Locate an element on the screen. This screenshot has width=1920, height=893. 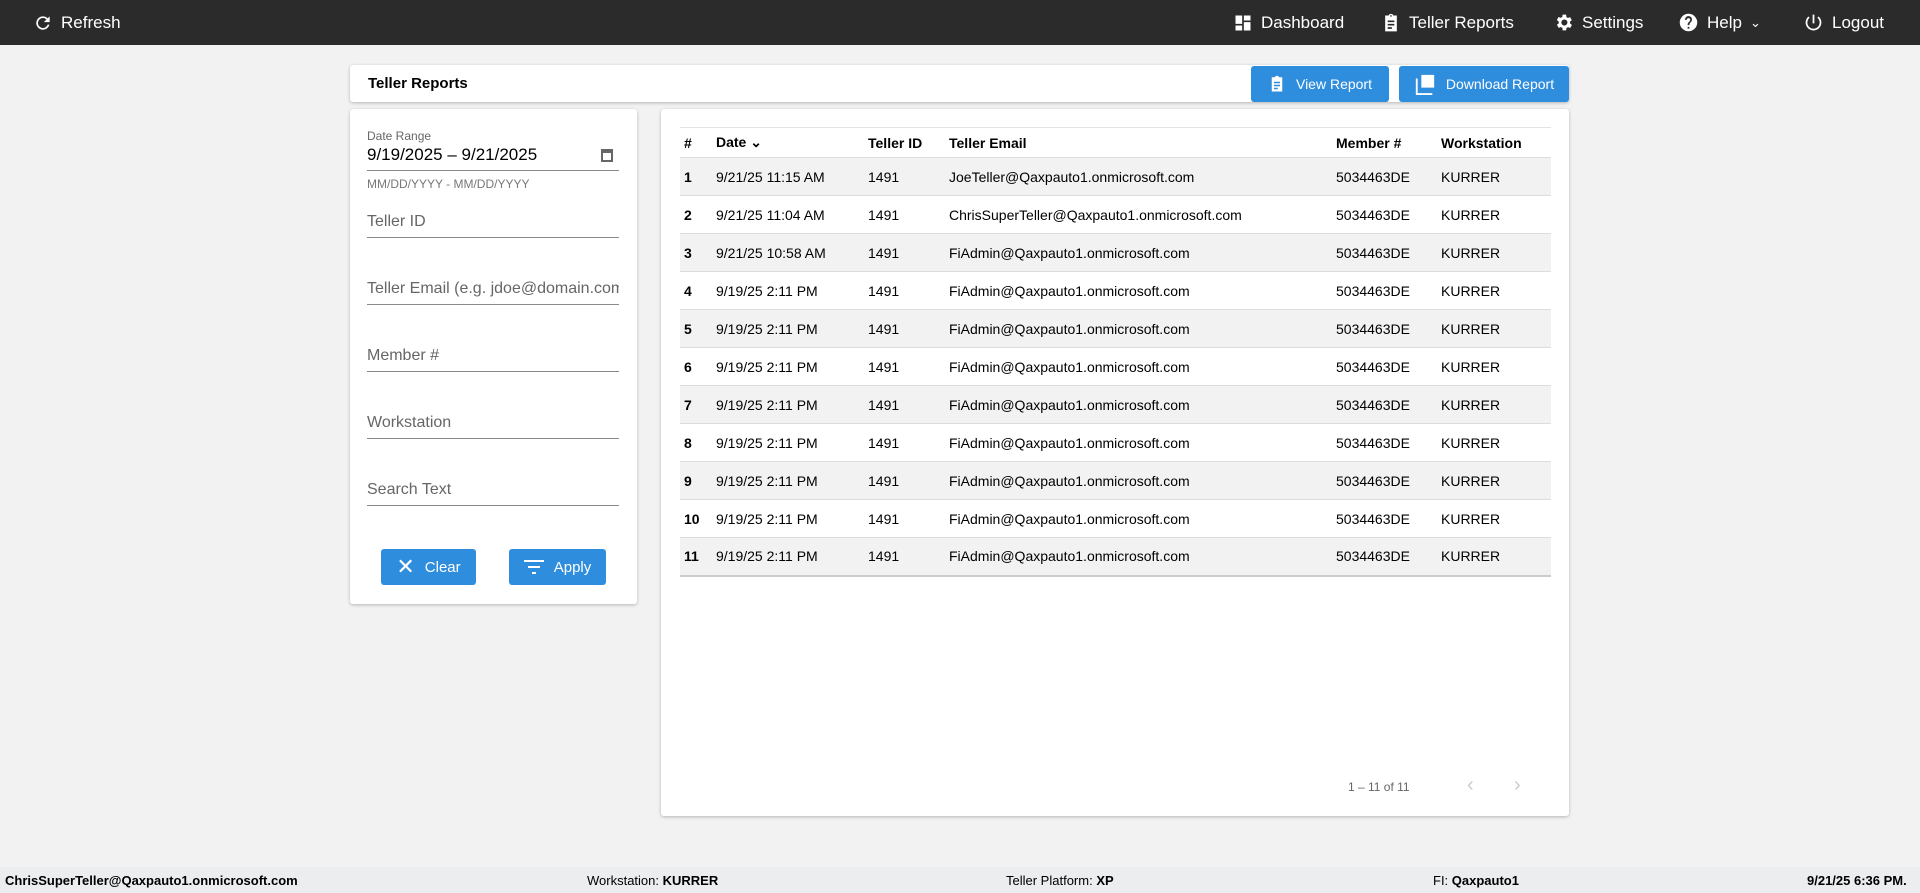
sort-desc-icon: ⌄ is located at coordinates (756, 142).